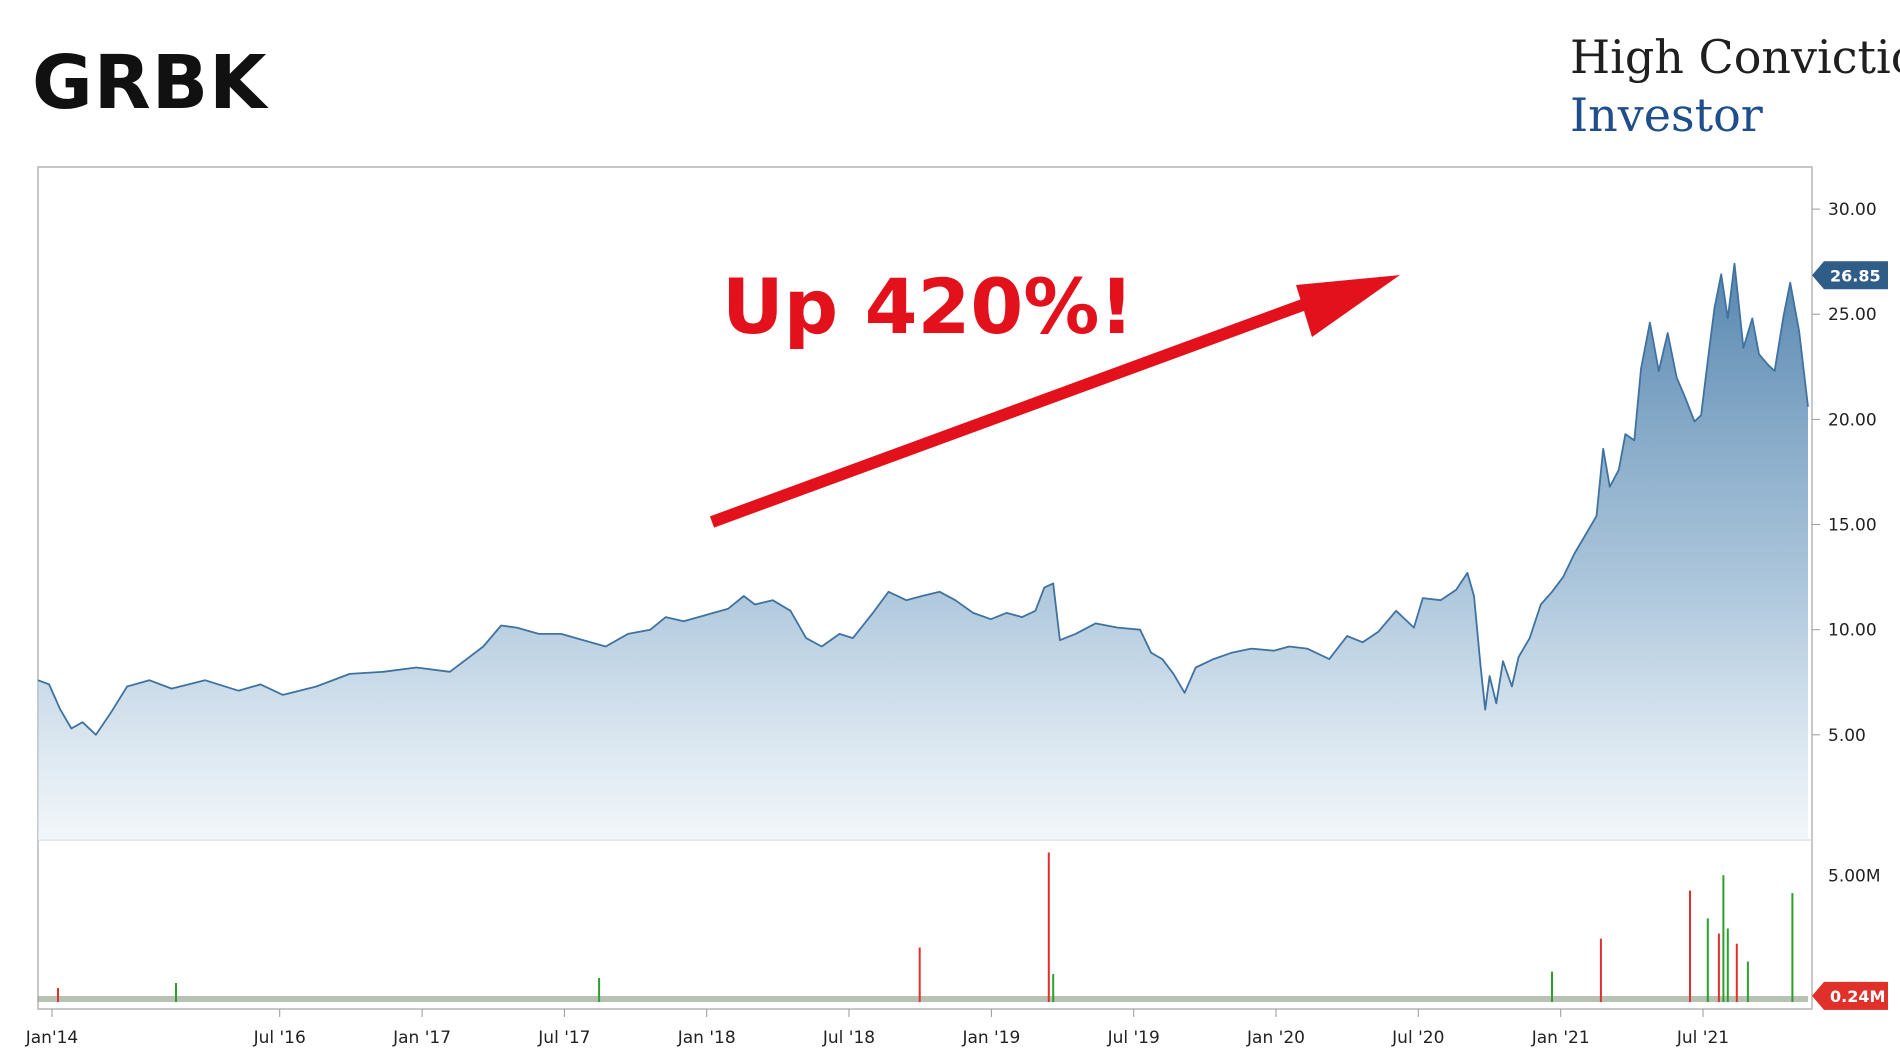 Image resolution: width=1900 pixels, height=1053 pixels. I want to click on y-tick-label: 25.00, so click(1852, 315).